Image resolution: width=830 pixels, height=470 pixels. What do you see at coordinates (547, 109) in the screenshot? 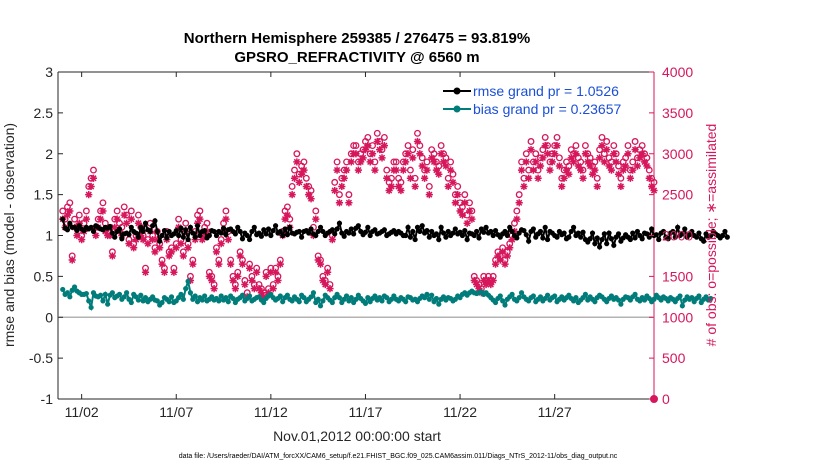
I see `legend-bias-label: bias grand pr = 0.23657` at bounding box center [547, 109].